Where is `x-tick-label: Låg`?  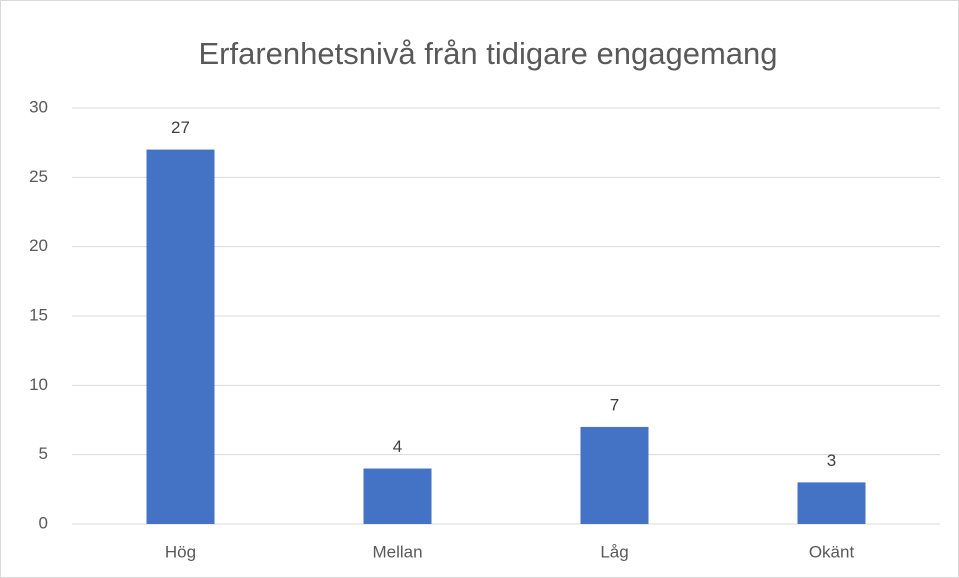
x-tick-label: Låg is located at coordinates (614, 551).